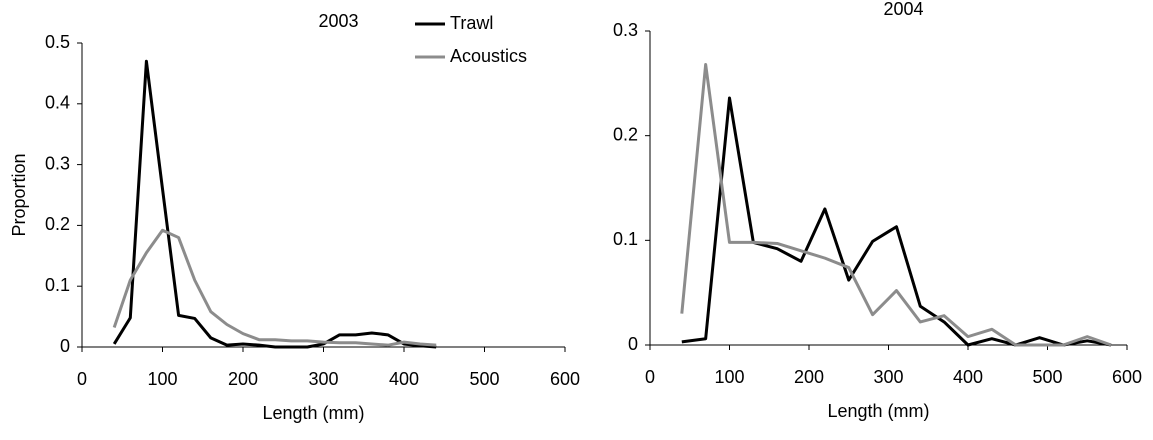 This screenshot has height=440, width=1153. What do you see at coordinates (488, 56) in the screenshot?
I see `legend-label: Acoustics` at bounding box center [488, 56].